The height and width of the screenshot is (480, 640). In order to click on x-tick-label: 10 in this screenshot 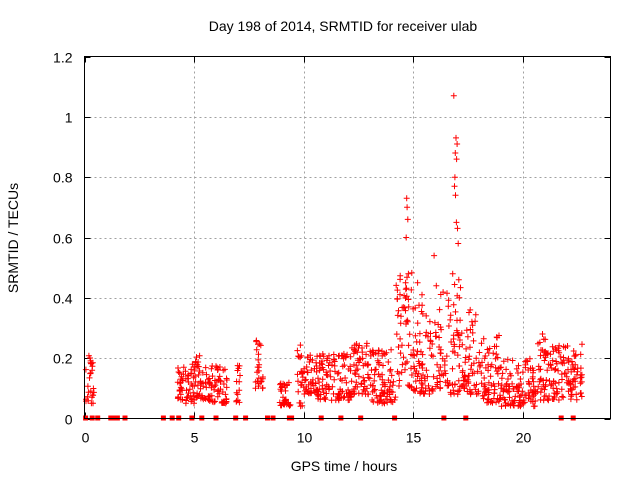, I will do `click(305, 438)`.